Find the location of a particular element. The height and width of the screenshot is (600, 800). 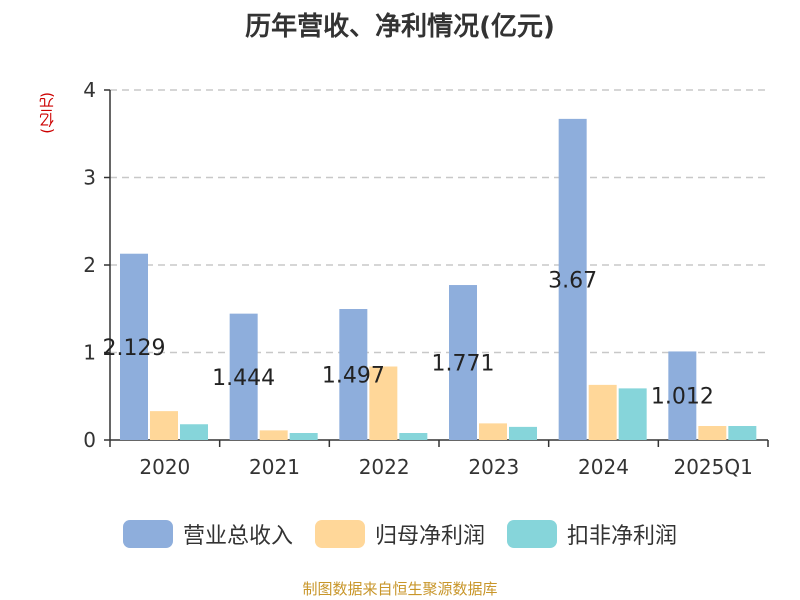

y-tick-label: 1 is located at coordinates (89, 353).